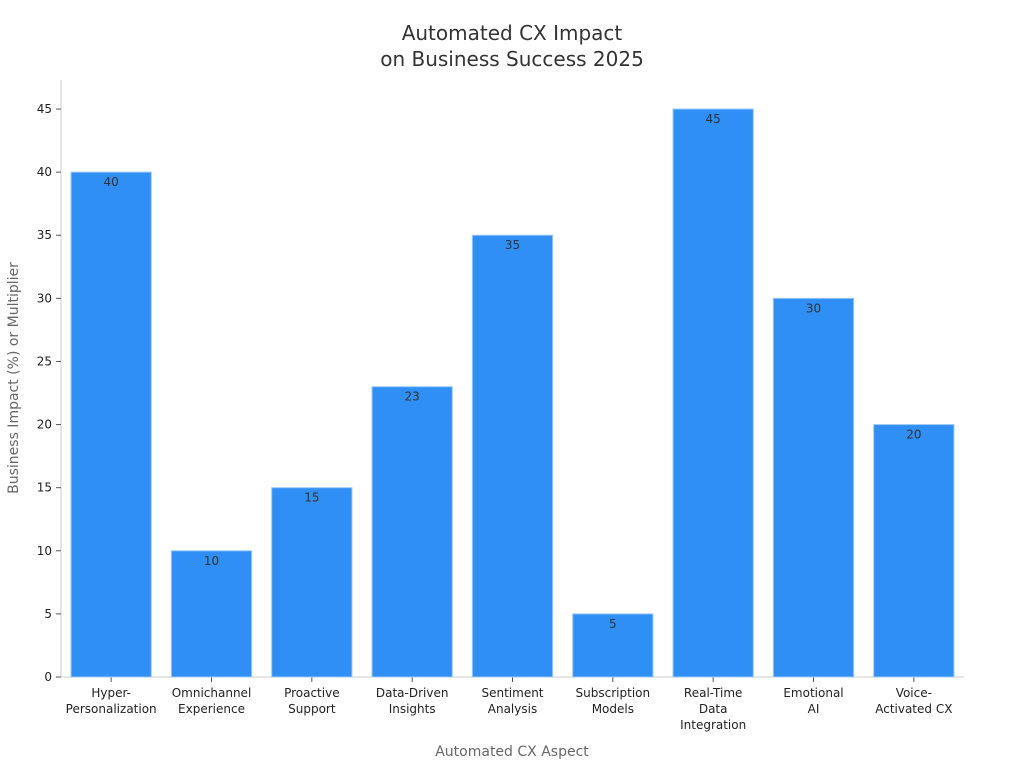 This screenshot has height=768, width=1024. I want to click on x-tick-label: Voice- Activated CX, so click(913, 701).